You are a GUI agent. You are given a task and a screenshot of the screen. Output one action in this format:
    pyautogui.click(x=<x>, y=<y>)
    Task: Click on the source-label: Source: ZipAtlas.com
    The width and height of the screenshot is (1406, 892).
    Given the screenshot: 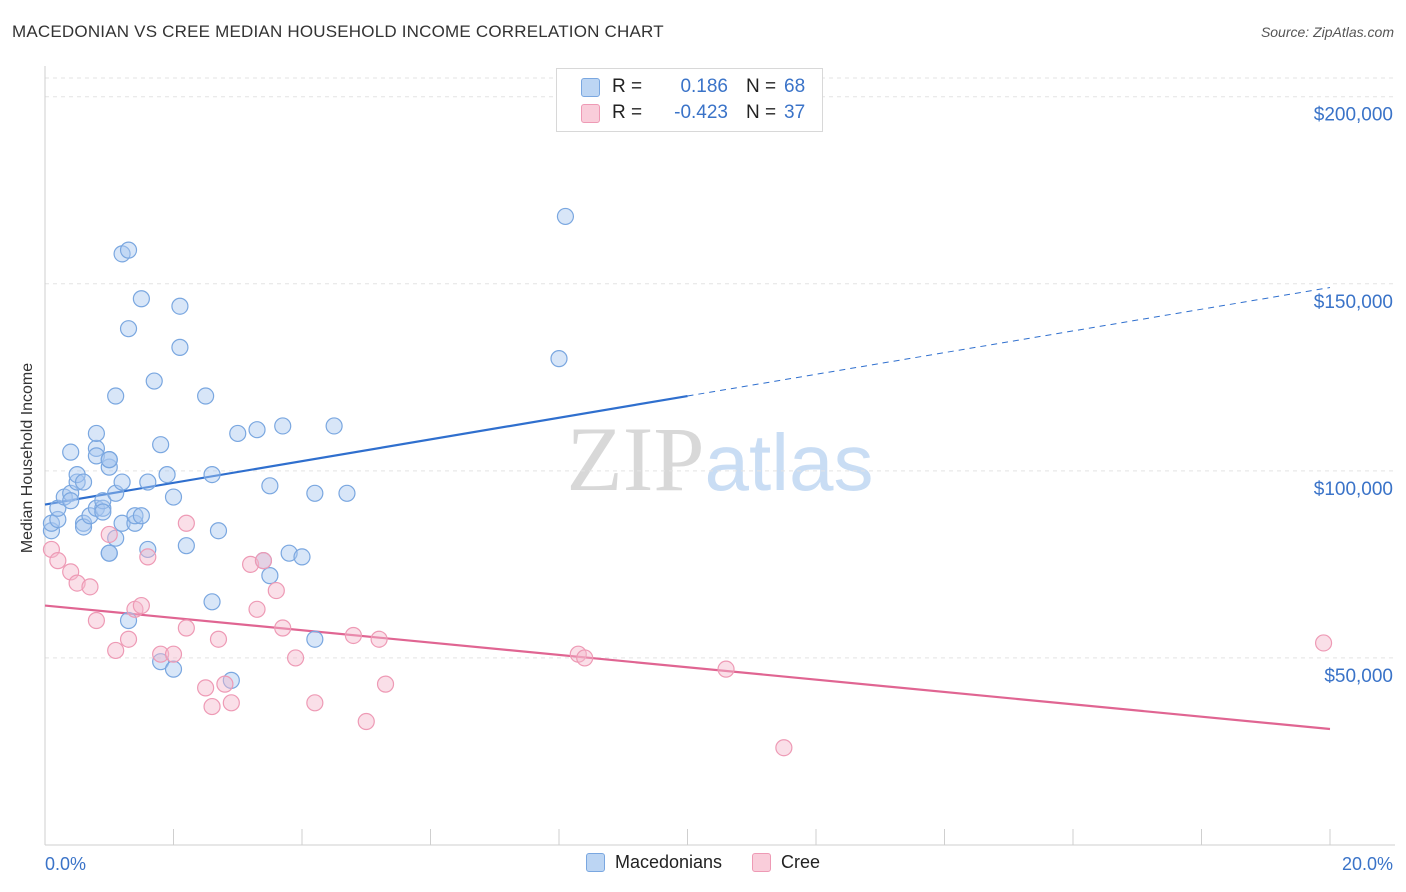 What is the action you would take?
    pyautogui.click(x=1327, y=32)
    